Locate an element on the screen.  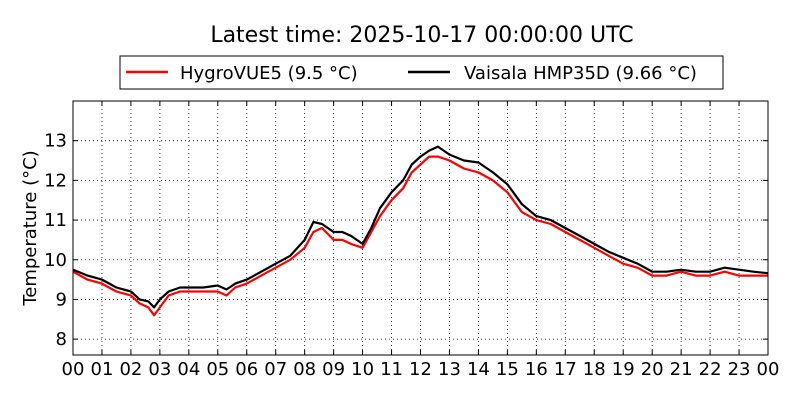
x-tick-label: 12 is located at coordinates (420, 369).